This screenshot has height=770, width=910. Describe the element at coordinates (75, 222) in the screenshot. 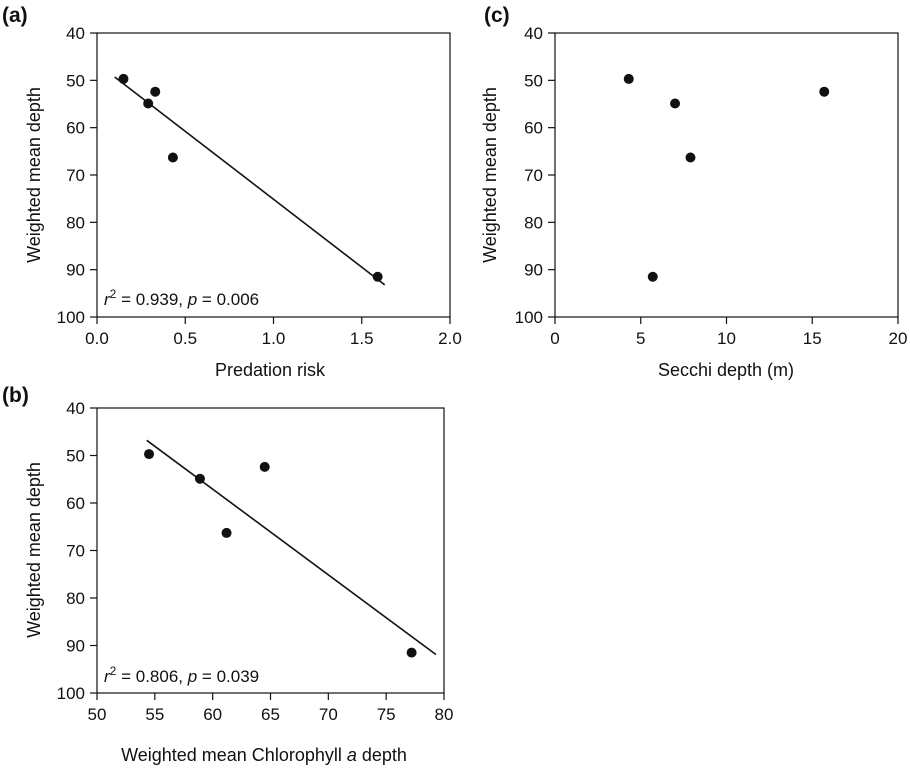

I see `y-tick-label-a: 80` at that location.